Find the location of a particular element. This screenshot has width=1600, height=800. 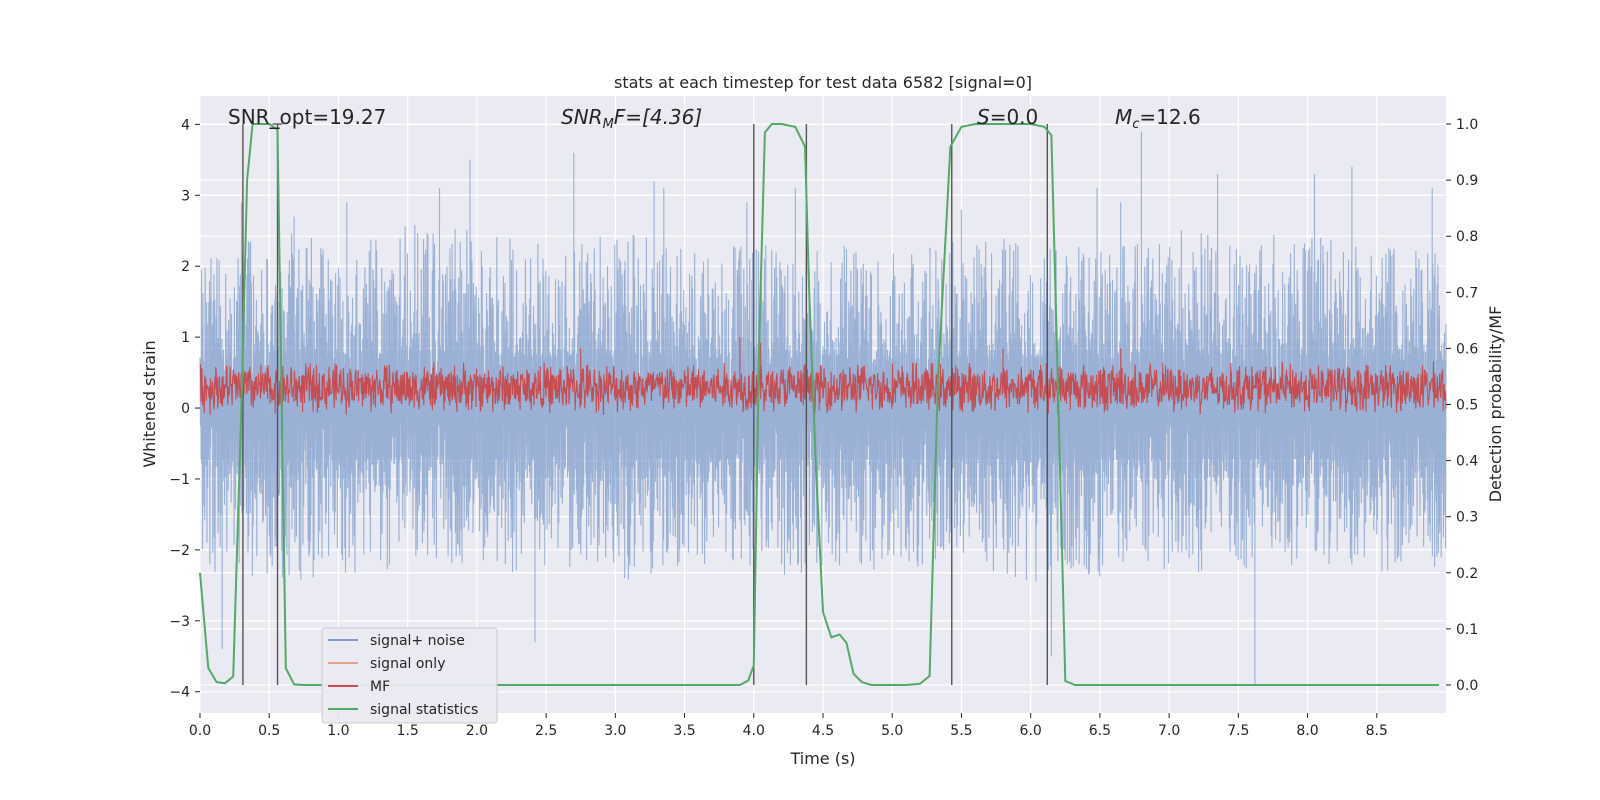

legend-box is located at coordinates (409, 675).